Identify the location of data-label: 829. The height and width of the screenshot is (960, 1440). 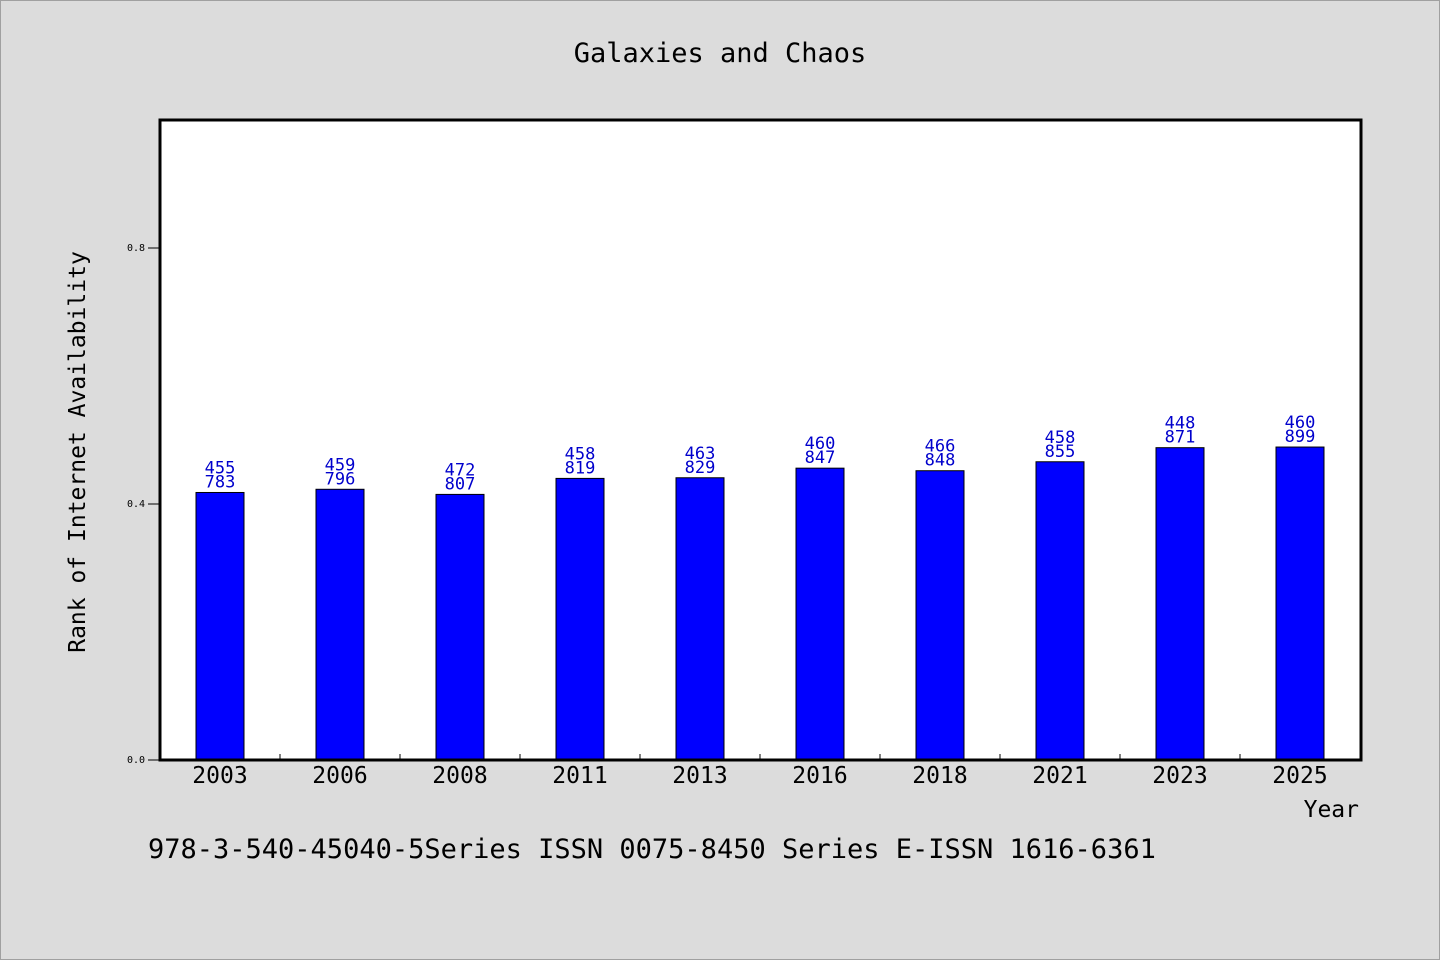
(700, 468).